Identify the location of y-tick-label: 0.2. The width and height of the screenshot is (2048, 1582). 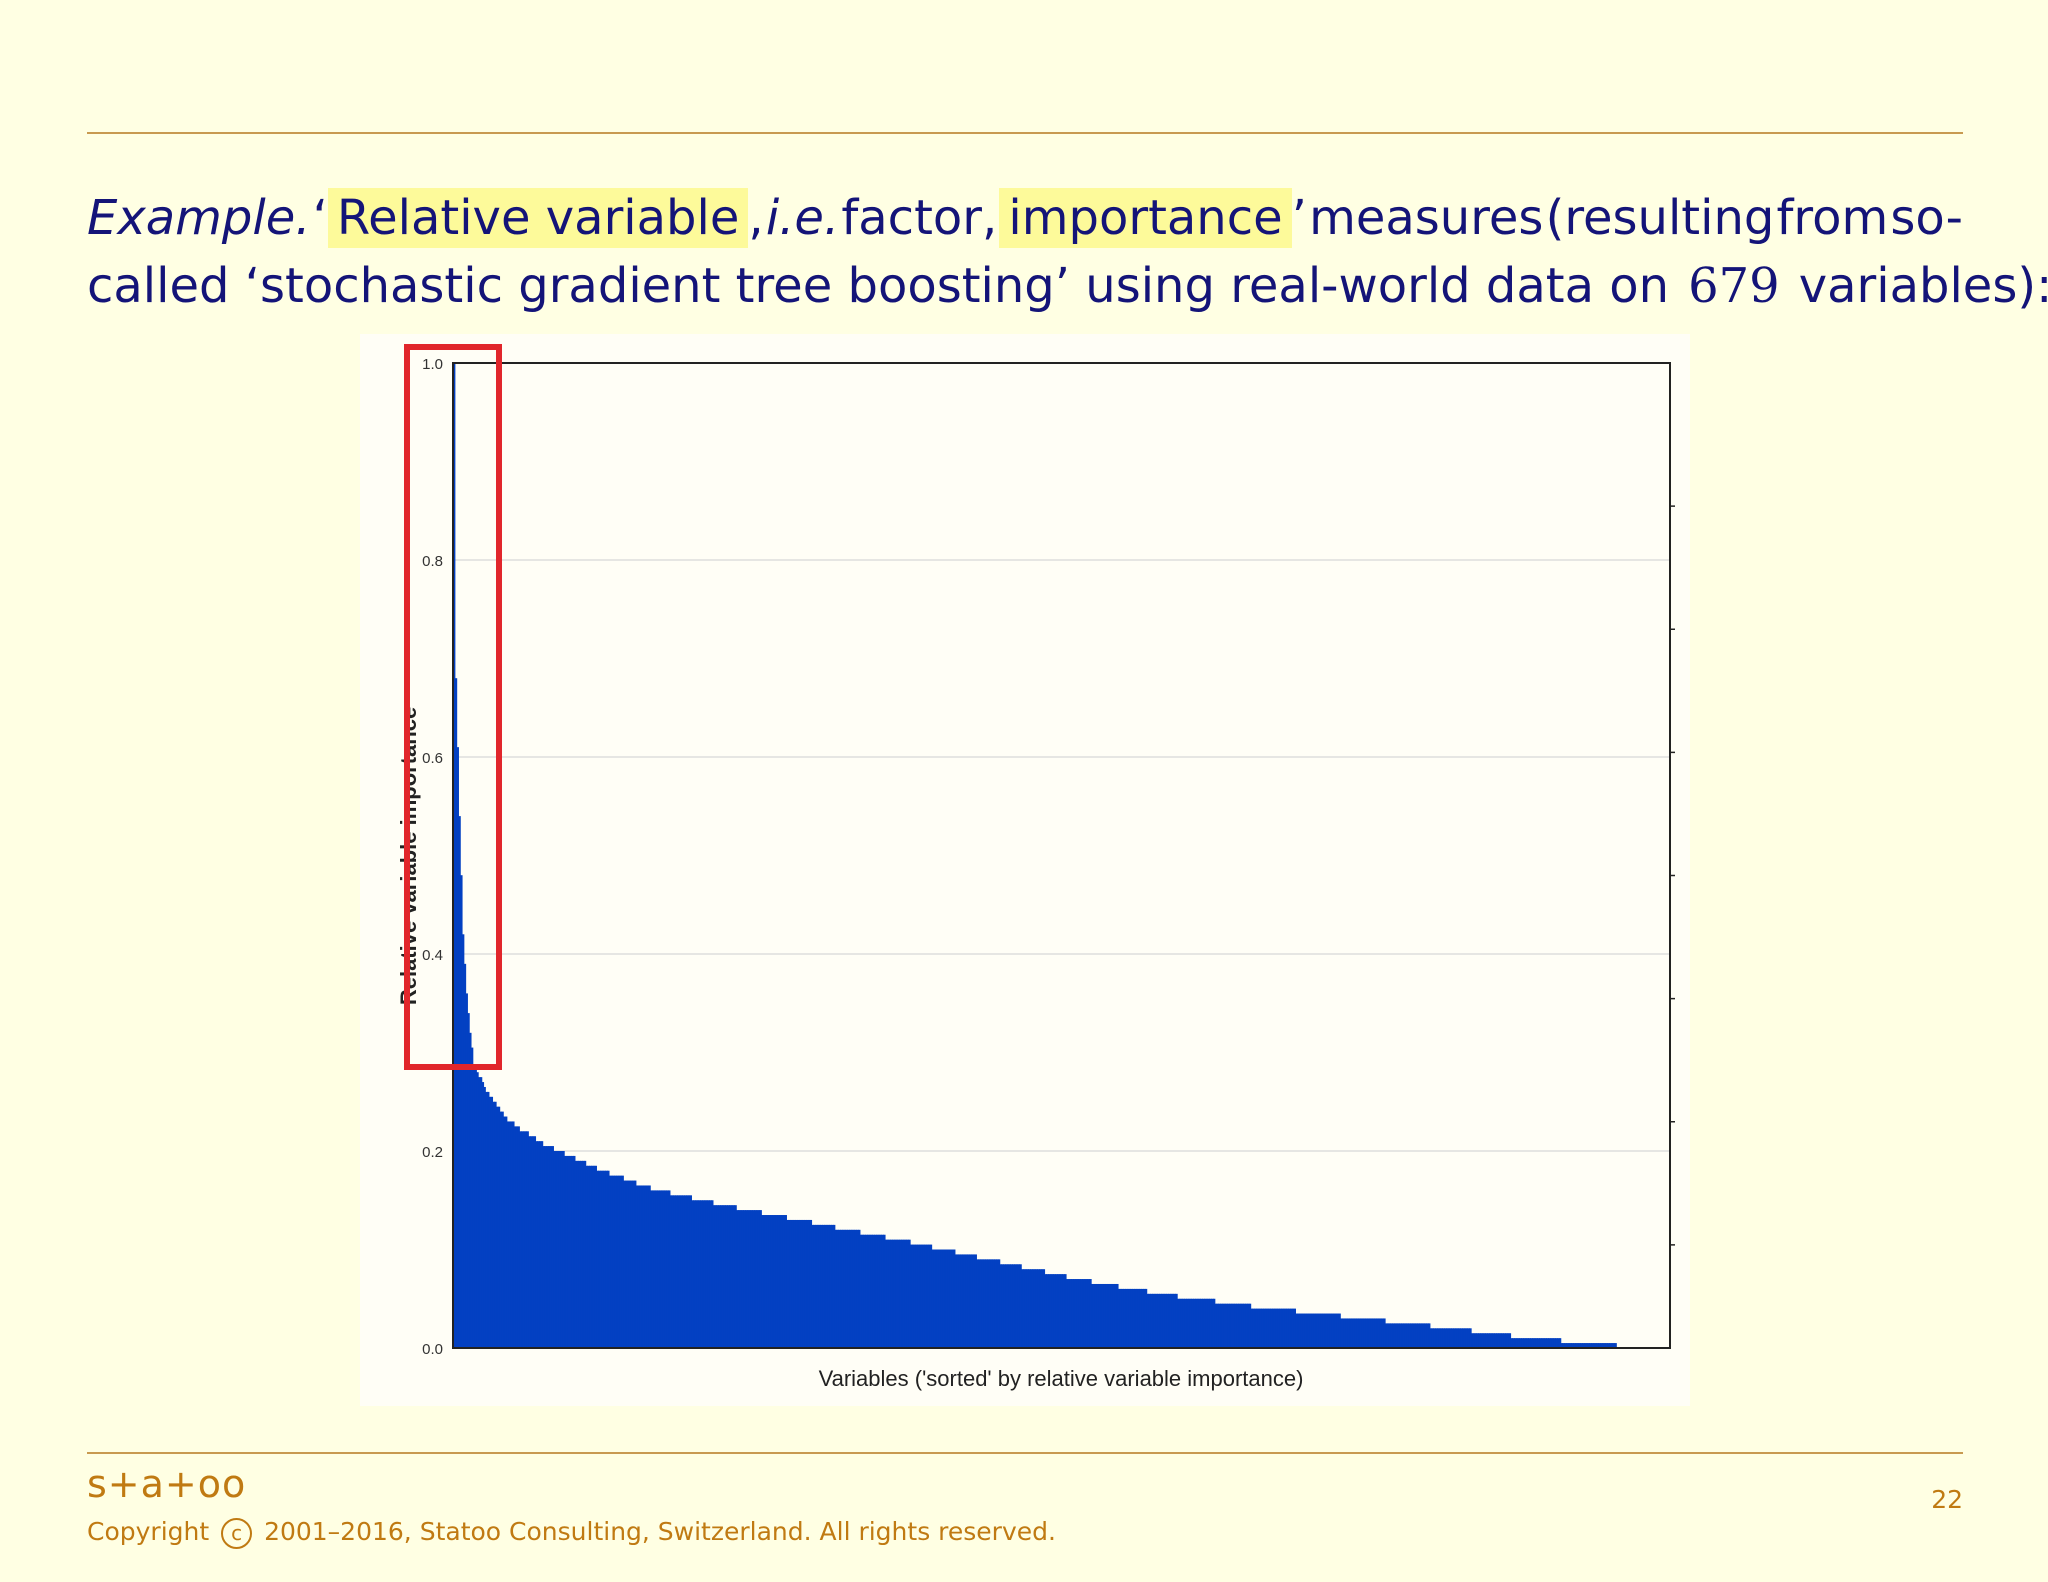
(432, 1152).